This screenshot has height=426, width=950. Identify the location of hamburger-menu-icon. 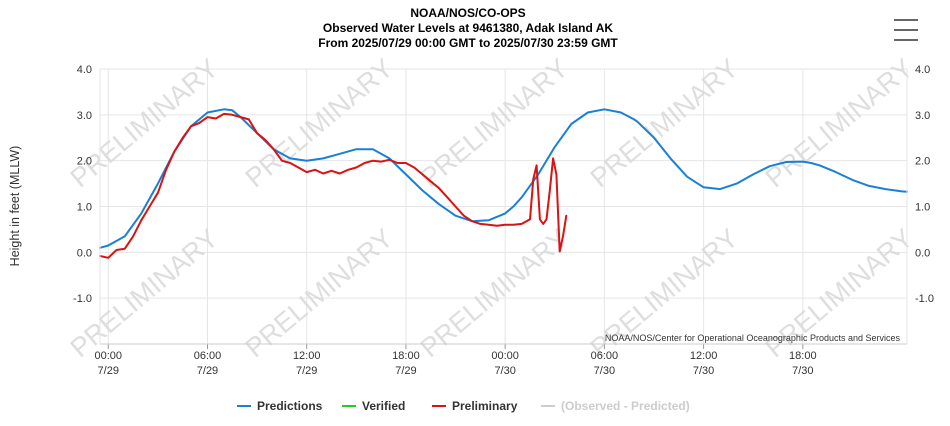
(906, 30).